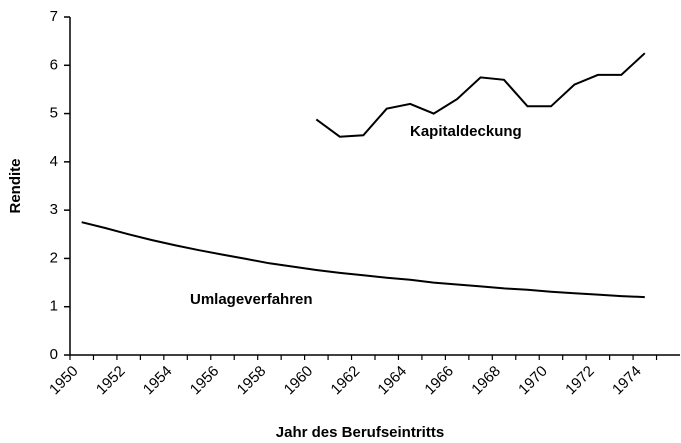 The width and height of the screenshot is (681, 443). Describe the element at coordinates (54, 306) in the screenshot. I see `y-tick-label: 1` at that location.